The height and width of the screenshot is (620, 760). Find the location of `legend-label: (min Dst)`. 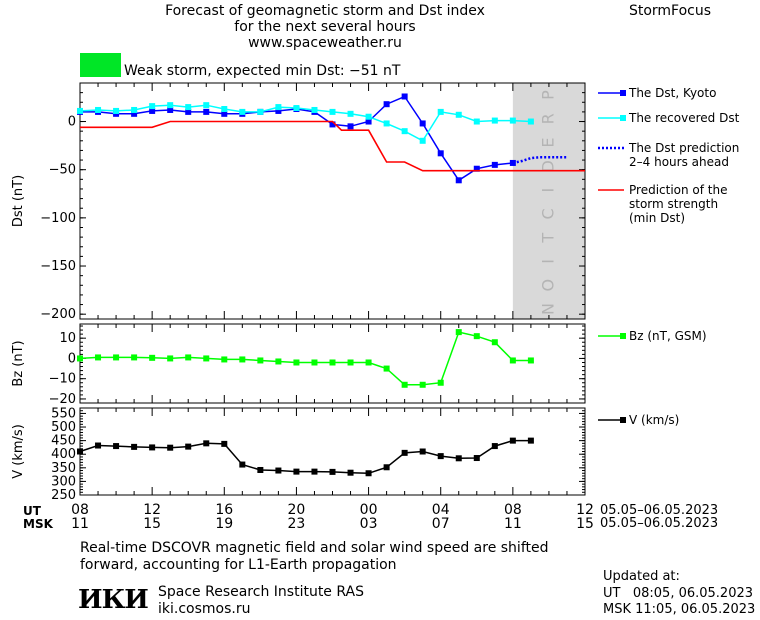

legend-label: (min Dst) is located at coordinates (657, 218).